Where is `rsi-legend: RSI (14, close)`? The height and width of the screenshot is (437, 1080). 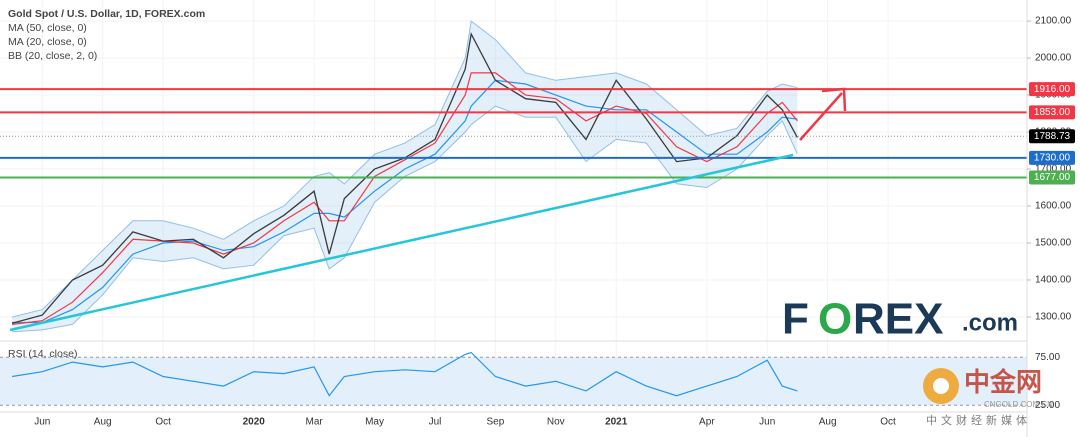 rsi-legend: RSI (14, close) is located at coordinates (42, 354).